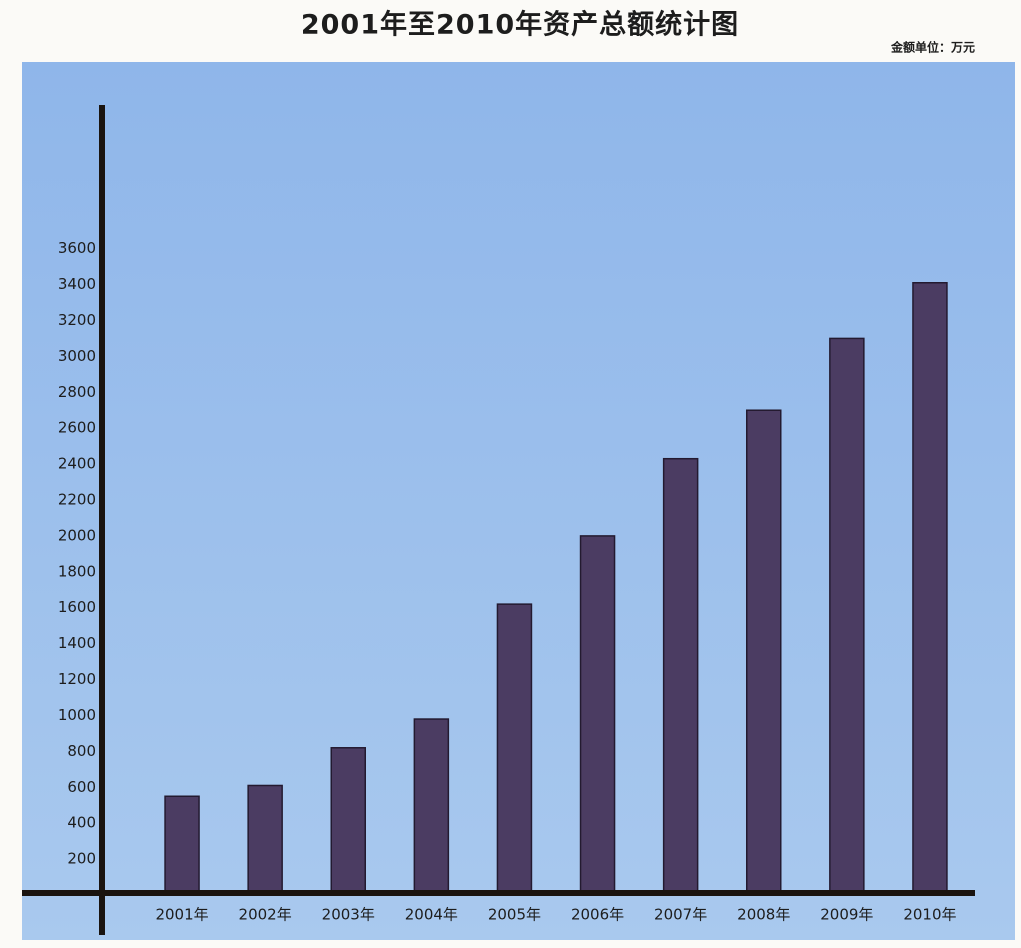 This screenshot has height=948, width=1021. Describe the element at coordinates (929, 915) in the screenshot. I see `x-tick-label: 2010年` at that location.